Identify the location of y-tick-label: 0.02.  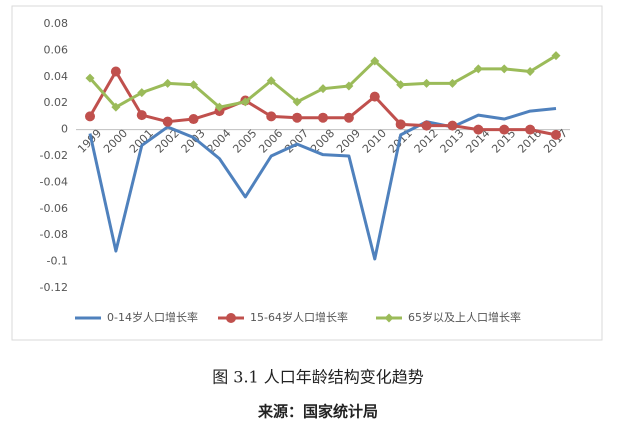
(56, 102).